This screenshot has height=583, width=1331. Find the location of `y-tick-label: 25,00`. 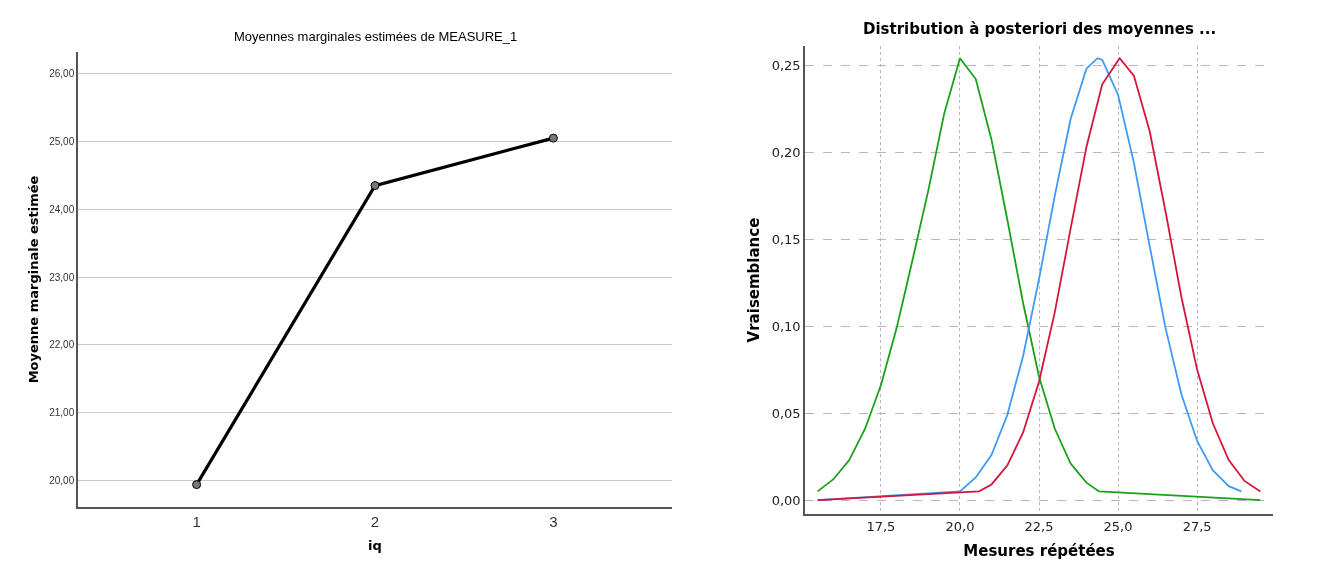

y-tick-label: 25,00 is located at coordinates (62, 142).